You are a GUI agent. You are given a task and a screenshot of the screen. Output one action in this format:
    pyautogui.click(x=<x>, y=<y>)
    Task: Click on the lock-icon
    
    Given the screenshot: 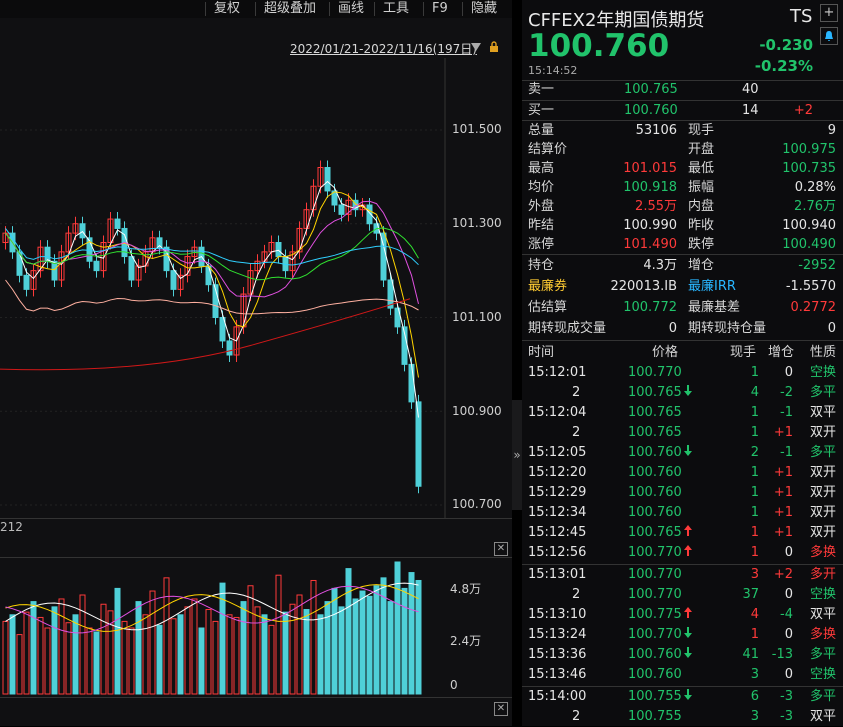 What is the action you would take?
    pyautogui.click(x=494, y=47)
    